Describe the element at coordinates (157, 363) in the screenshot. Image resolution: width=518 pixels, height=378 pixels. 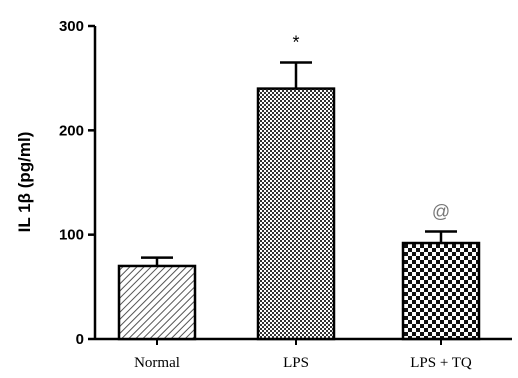
I see `x-tick-label: Normal` at that location.